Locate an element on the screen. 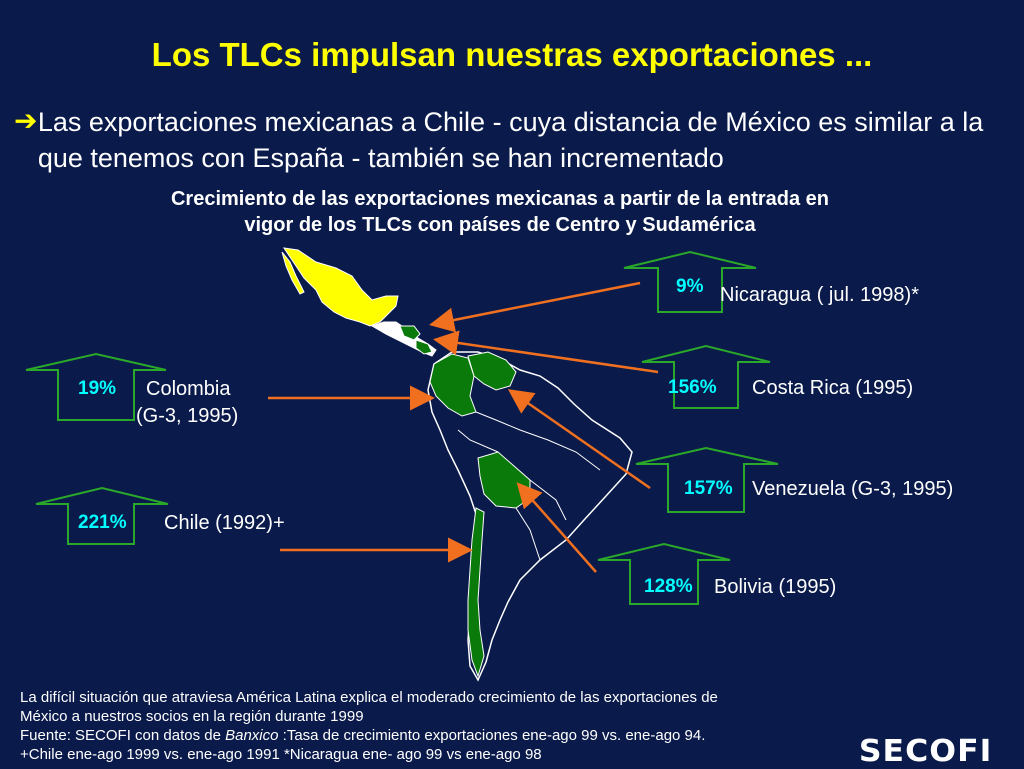 This screenshot has width=1024, height=769. nicaragua-shape is located at coordinates (410, 333).